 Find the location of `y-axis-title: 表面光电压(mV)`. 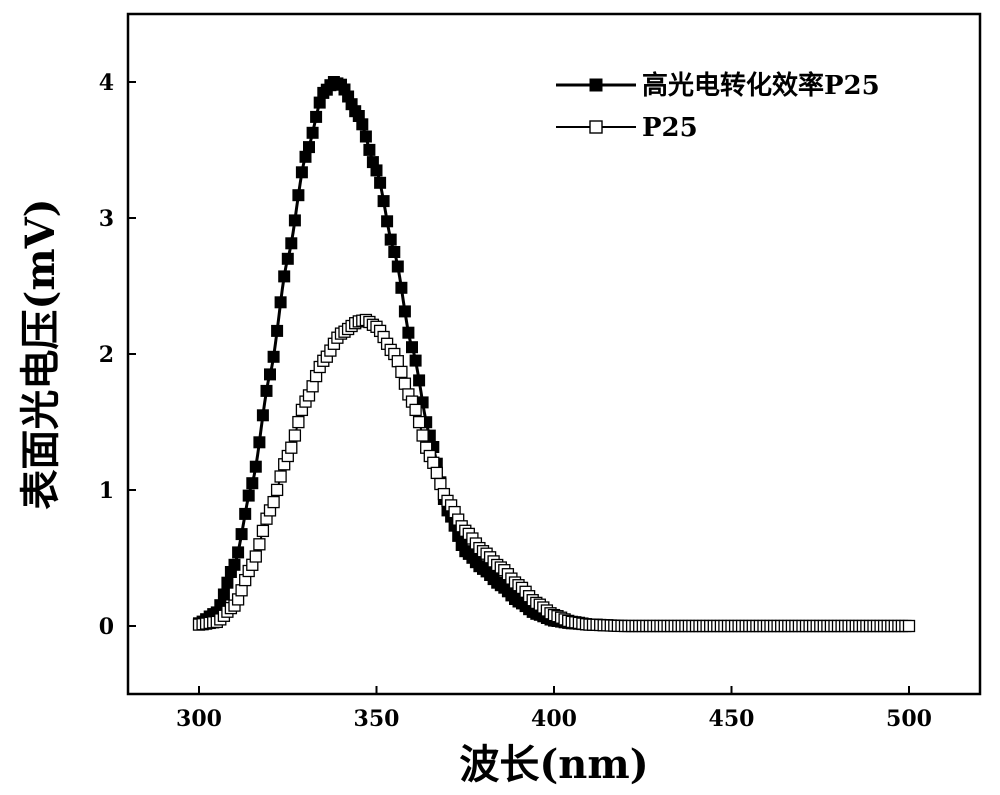

y-axis-title: 表面光电压(mV) is located at coordinates (40, 353).